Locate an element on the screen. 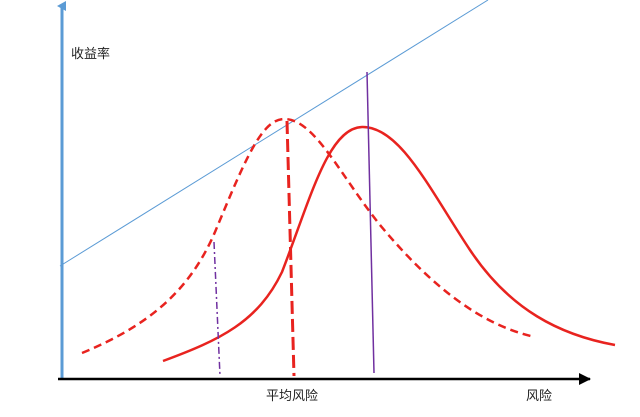 Image resolution: width=640 pixels, height=417 pixels. dash-dot-marker-line is located at coordinates (217, 309).